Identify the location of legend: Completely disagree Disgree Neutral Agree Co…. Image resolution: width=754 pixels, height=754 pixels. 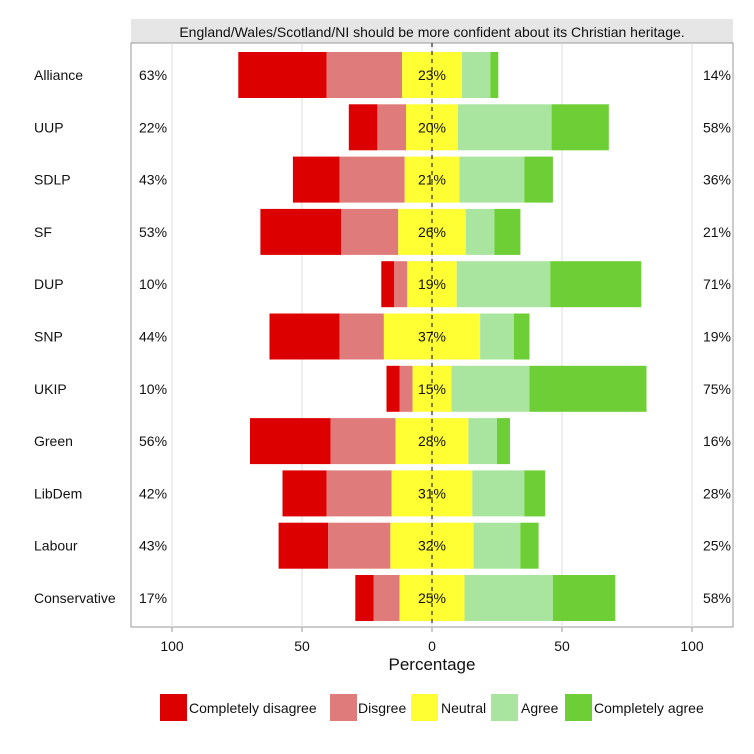
(432, 707).